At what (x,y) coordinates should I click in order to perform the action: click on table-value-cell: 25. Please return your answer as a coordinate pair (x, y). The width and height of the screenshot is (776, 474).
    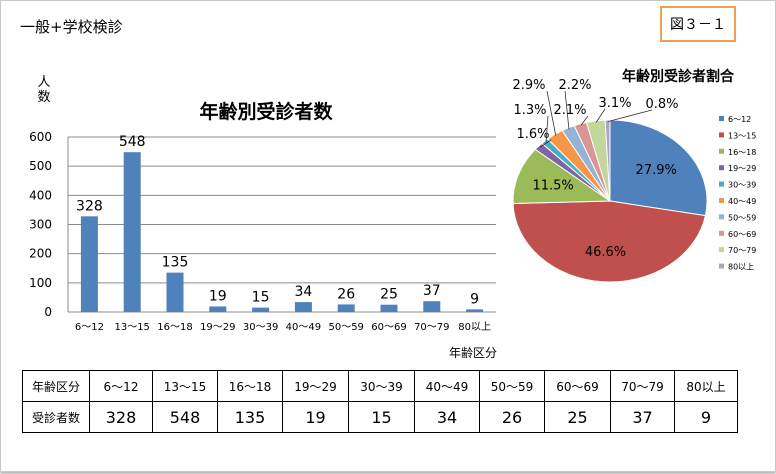
    Looking at the image, I should click on (577, 417).